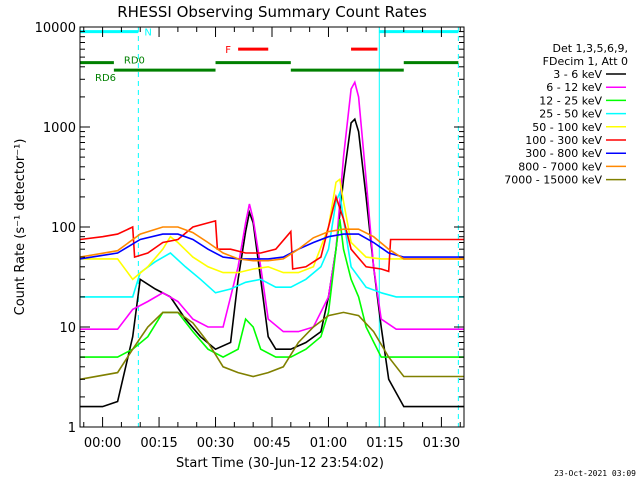 This screenshot has width=640, height=480. I want to click on state-label-rd6: RD6, so click(105, 78).